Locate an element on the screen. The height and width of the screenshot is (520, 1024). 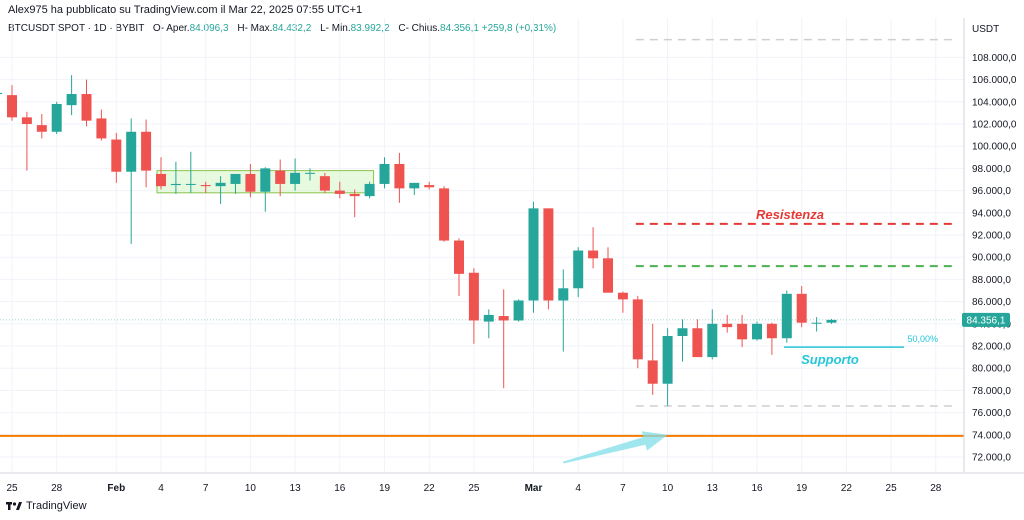
price-tick-label: 98.000,0 is located at coordinates (991, 169).